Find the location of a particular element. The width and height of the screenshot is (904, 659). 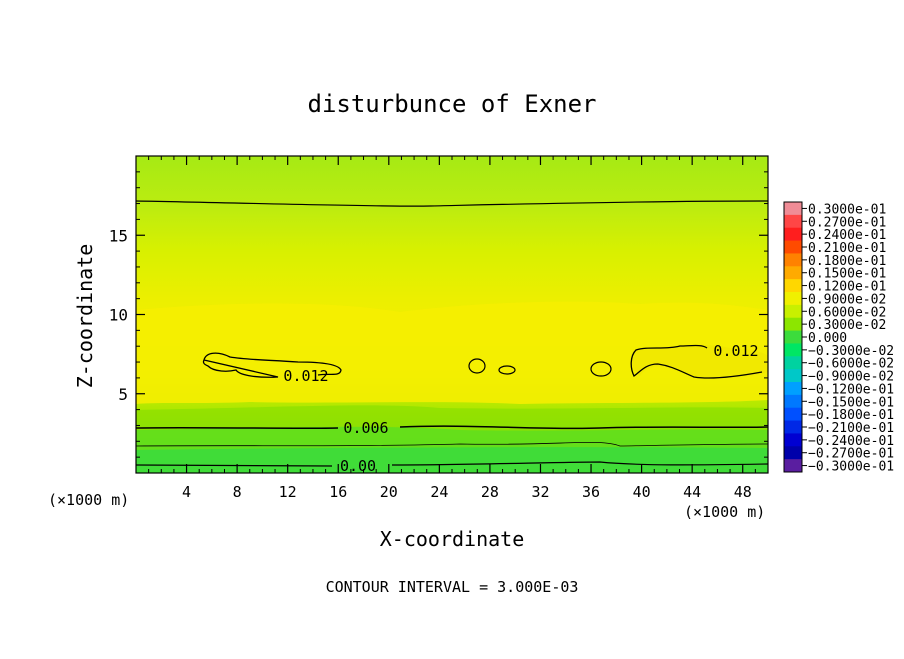

x-tick-label: 44 is located at coordinates (692, 492).